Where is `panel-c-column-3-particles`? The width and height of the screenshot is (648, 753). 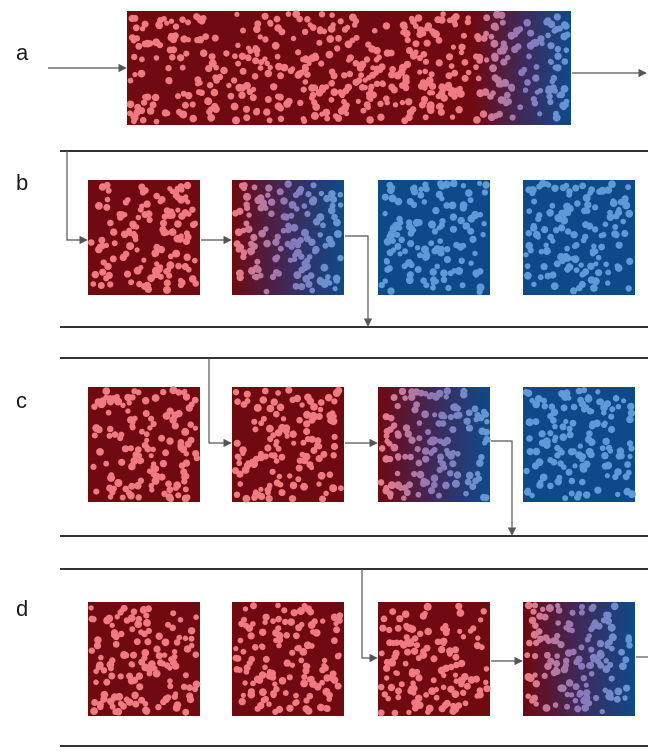
panel-c-column-3-particles is located at coordinates (434, 444).